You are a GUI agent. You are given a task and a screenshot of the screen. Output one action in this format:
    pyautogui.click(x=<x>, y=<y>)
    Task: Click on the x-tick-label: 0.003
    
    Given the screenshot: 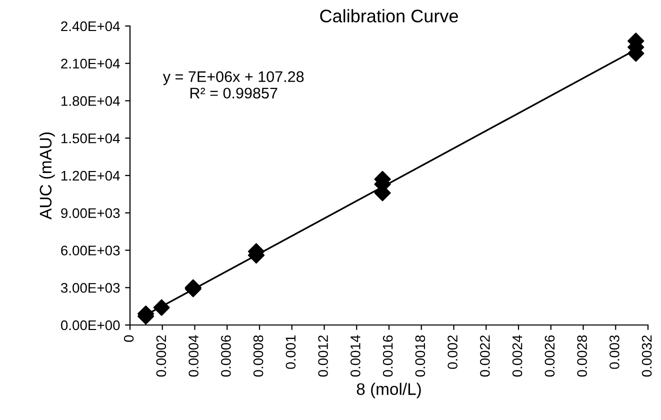 What is the action you would take?
    pyautogui.click(x=615, y=352)
    